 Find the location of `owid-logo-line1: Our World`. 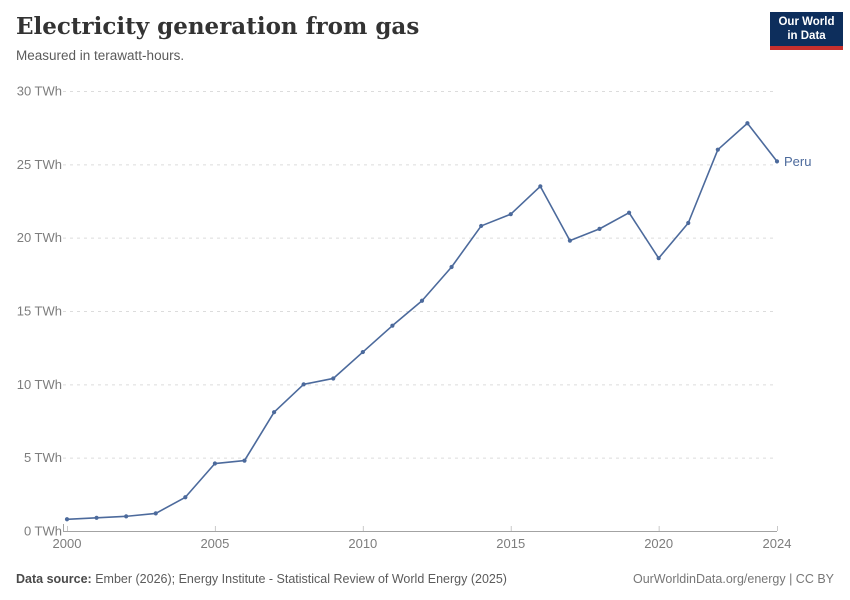

owid-logo-line1: Our World is located at coordinates (806, 21).